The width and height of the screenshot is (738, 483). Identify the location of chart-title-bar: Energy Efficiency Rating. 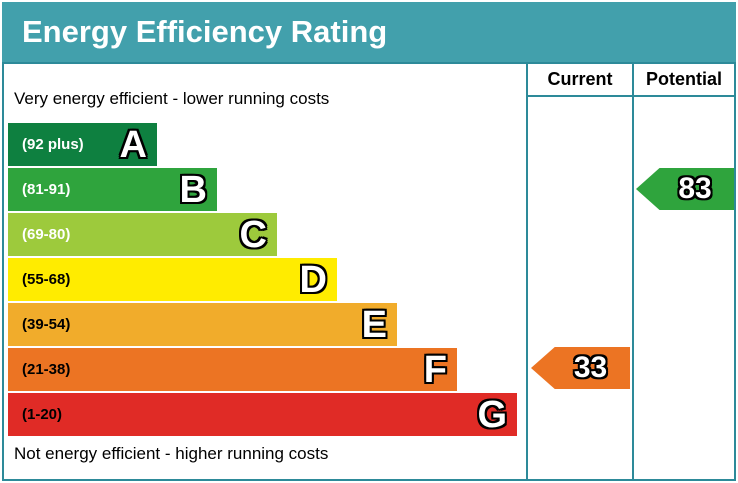
(369, 32).